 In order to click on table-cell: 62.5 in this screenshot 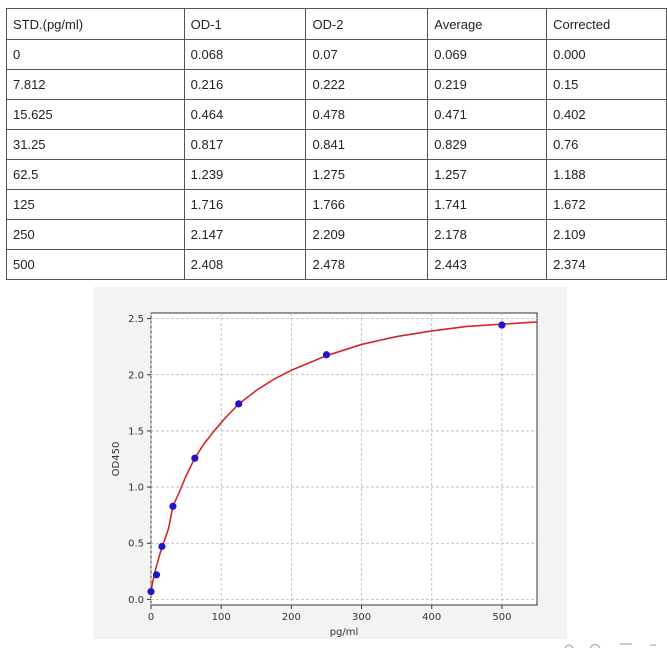, I will do `click(95, 174)`.